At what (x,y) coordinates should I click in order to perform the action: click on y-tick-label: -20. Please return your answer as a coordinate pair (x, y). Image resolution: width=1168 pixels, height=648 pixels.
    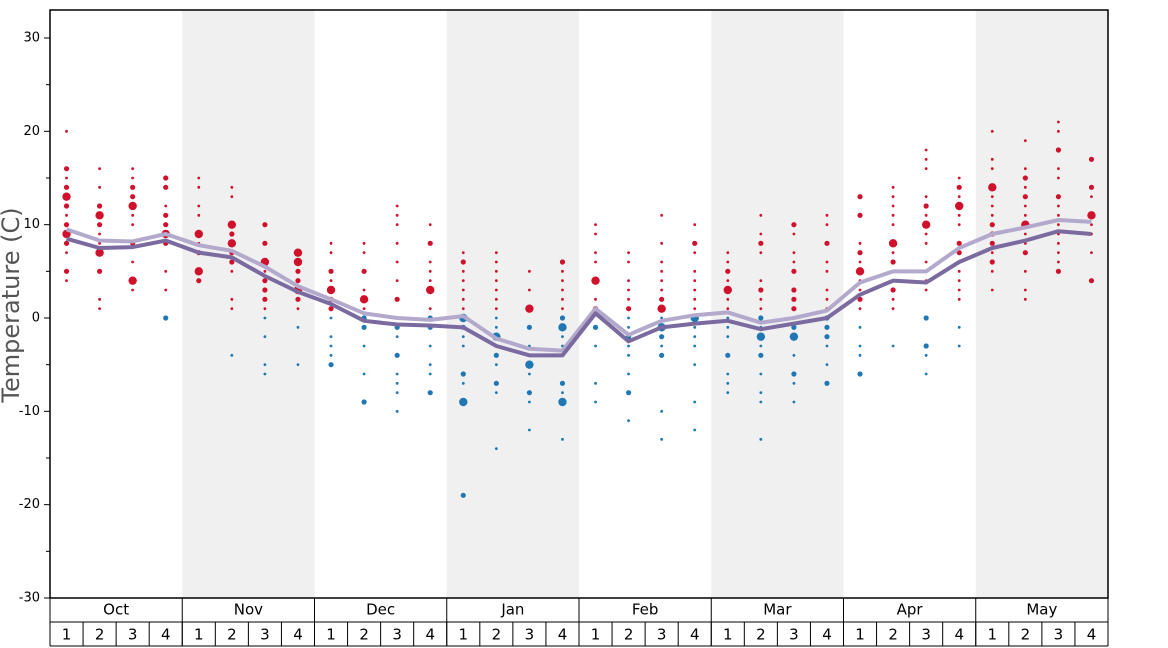
    Looking at the image, I should click on (29, 504).